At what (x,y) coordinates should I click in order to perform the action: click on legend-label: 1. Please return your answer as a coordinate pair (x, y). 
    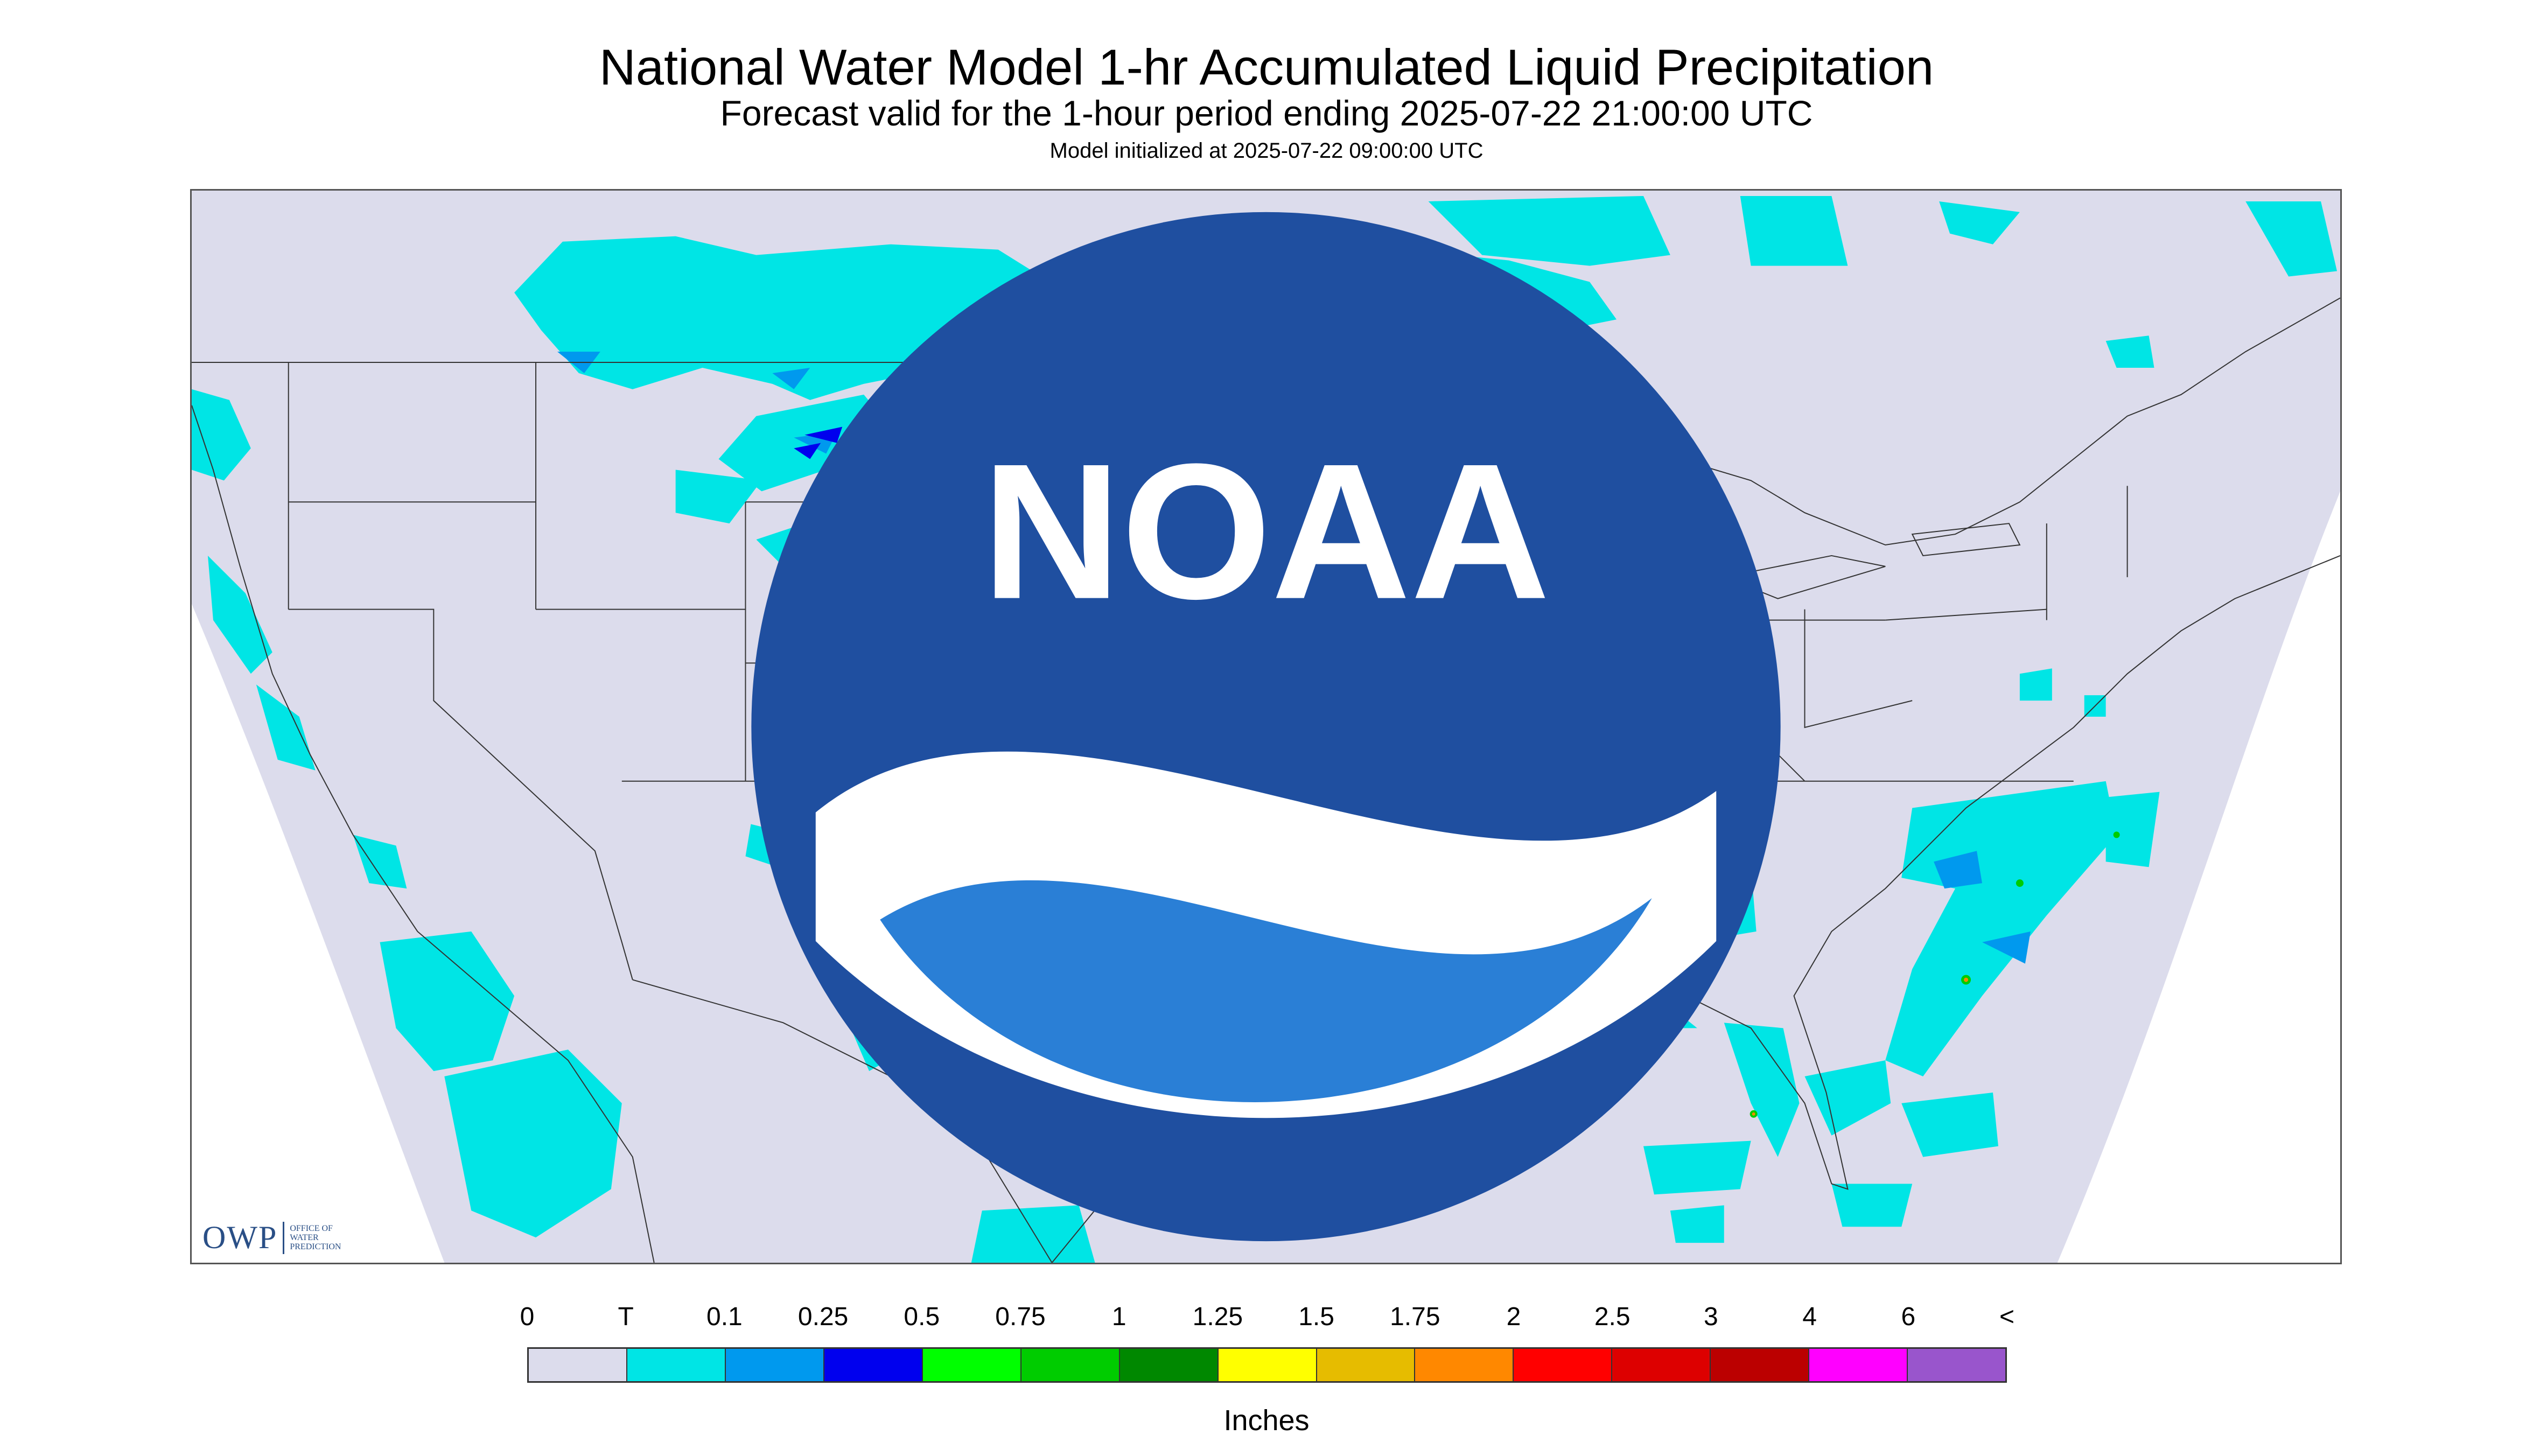
    Looking at the image, I should click on (1119, 1317).